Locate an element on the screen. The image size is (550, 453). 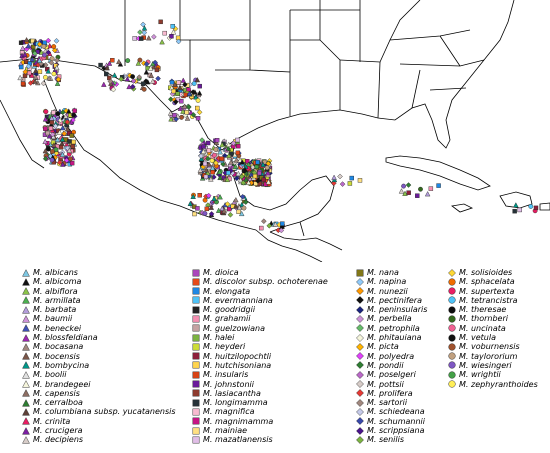
legend-item: M. armillata is located at coordinates (99, 300).